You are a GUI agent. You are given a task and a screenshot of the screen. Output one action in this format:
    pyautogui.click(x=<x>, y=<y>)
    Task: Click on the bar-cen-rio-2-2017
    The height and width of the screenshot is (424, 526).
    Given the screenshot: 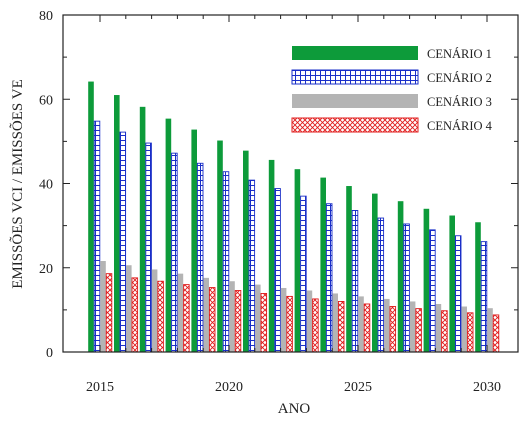 What is the action you would take?
    pyautogui.click(x=148, y=247)
    